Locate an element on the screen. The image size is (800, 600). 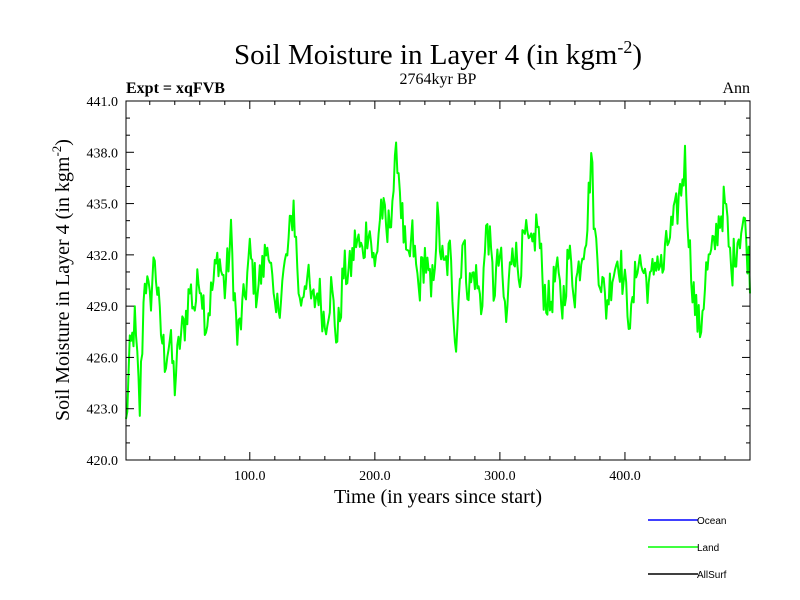
chart-title-sup: -2 is located at coordinates (624, 47).